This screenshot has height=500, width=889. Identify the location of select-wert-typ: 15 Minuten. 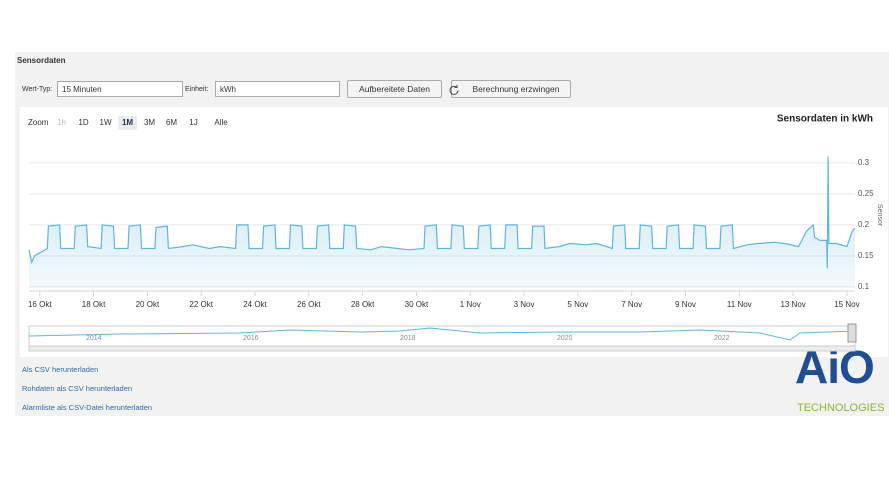
(120, 89).